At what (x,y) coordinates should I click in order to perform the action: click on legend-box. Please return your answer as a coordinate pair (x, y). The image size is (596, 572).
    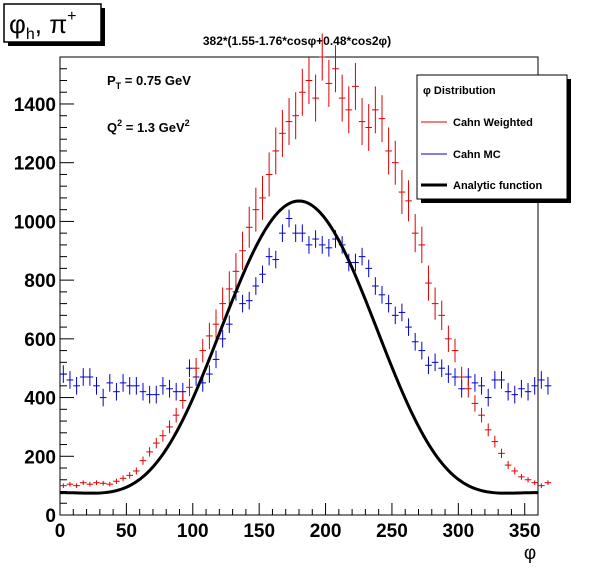
    Looking at the image, I should click on (492, 137).